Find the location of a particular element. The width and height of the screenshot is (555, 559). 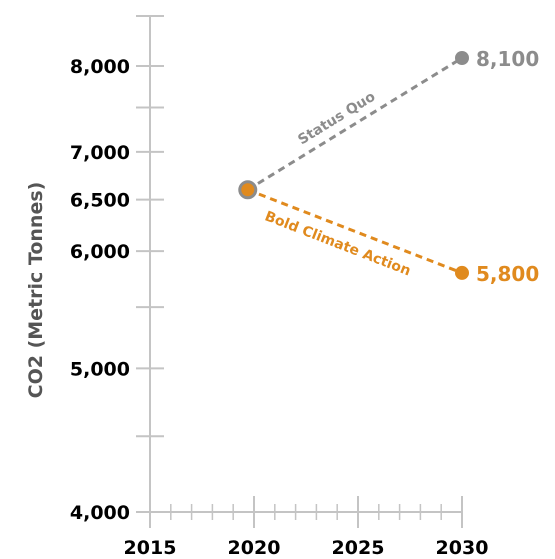

x-tick-label: 2015 is located at coordinates (150, 548).